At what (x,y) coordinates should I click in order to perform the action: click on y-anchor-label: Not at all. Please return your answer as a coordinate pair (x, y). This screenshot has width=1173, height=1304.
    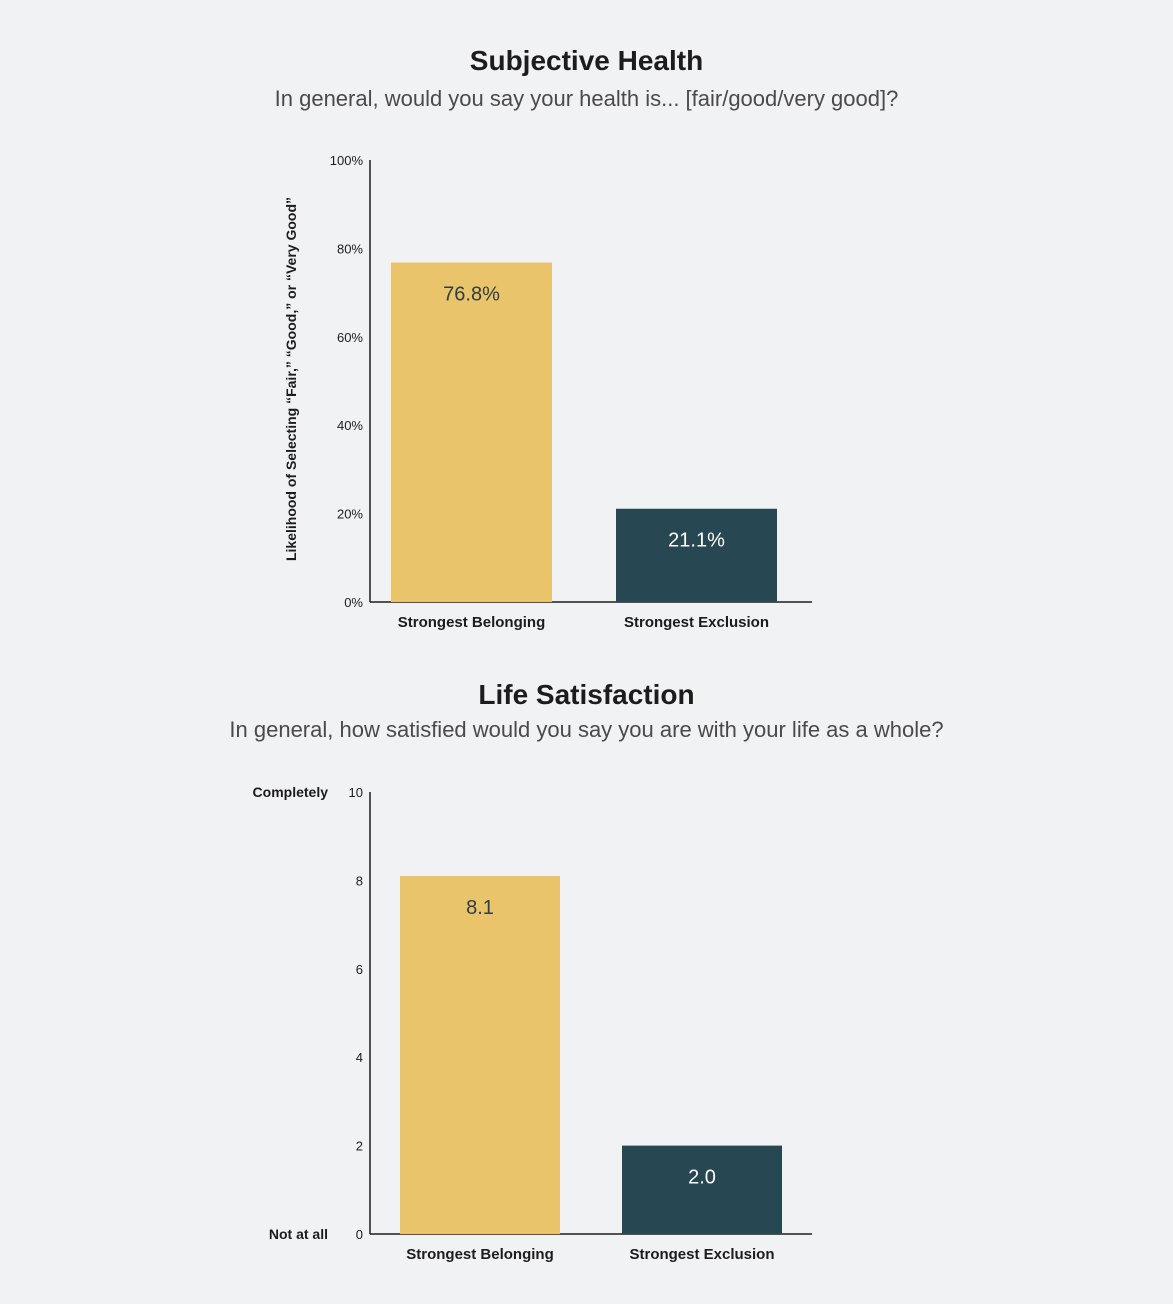
    Looking at the image, I should click on (298, 1234).